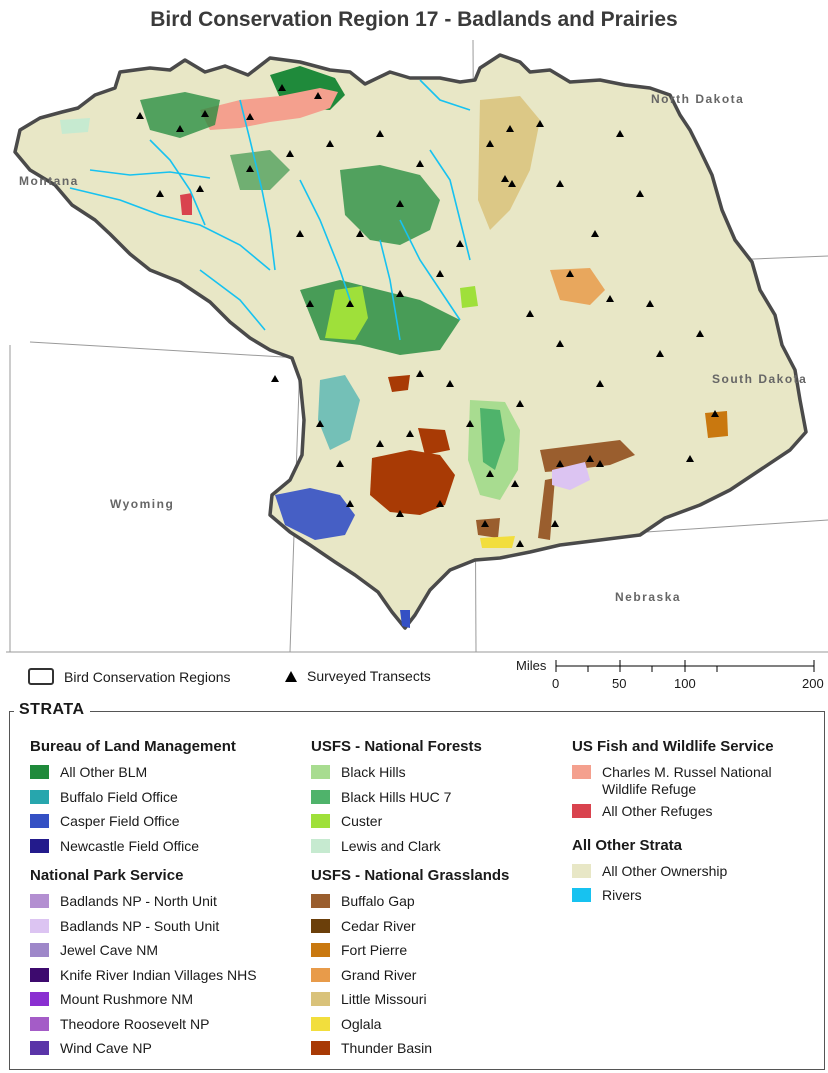 The width and height of the screenshot is (828, 1073). Describe the element at coordinates (41, 676) in the screenshot. I see `bcr-outline-icon` at that location.